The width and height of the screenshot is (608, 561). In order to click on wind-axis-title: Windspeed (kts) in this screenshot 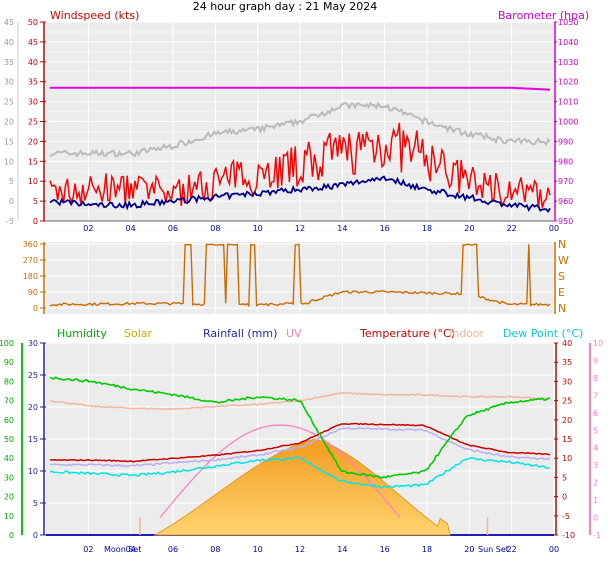, I will do `click(94, 15)`.